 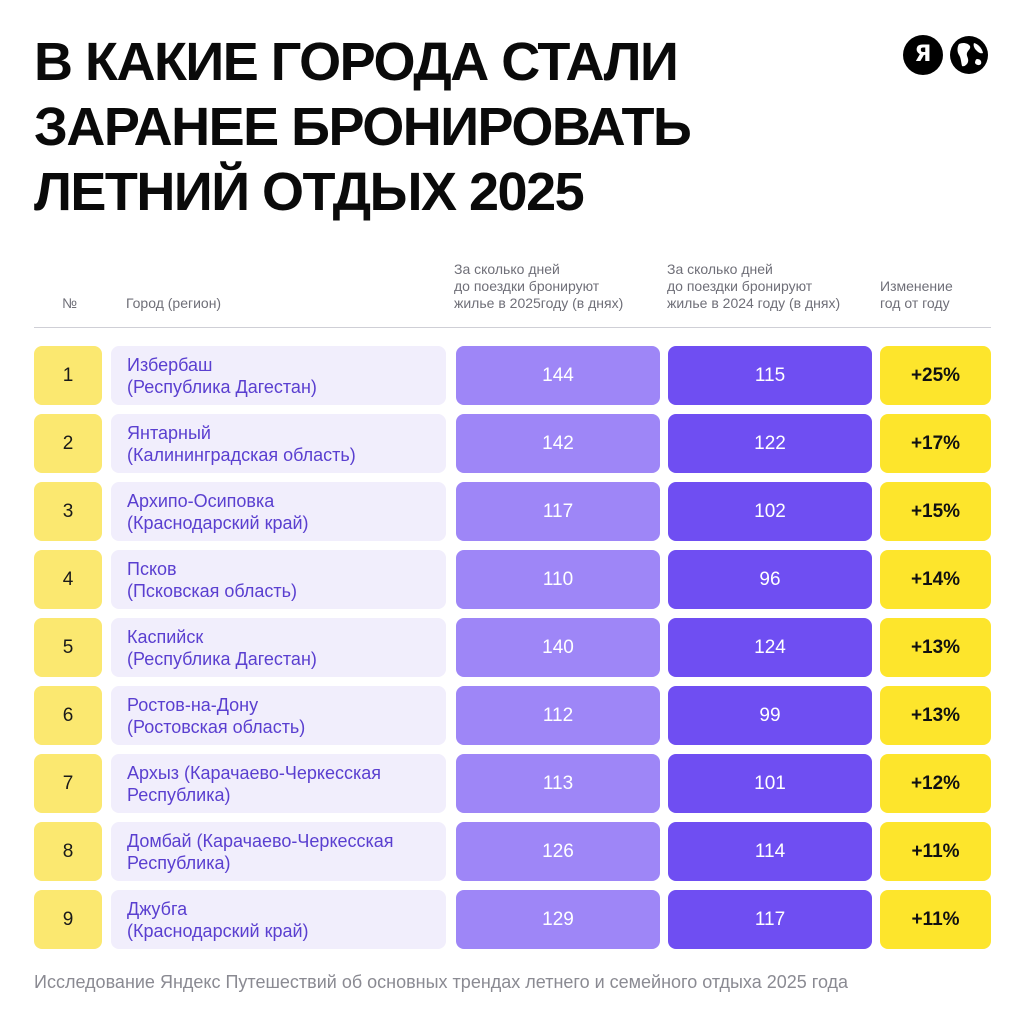 I want to click on row-number: 8, so click(x=68, y=851).